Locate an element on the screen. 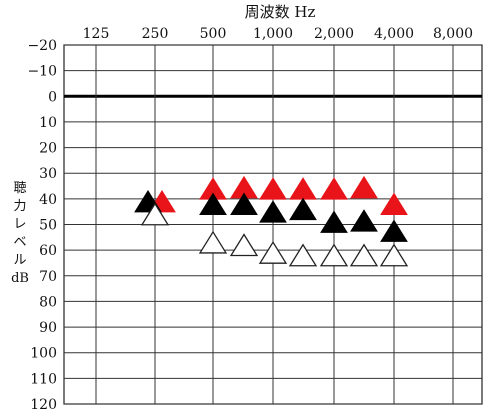  x-tick-label: 2,000 is located at coordinates (334, 34).